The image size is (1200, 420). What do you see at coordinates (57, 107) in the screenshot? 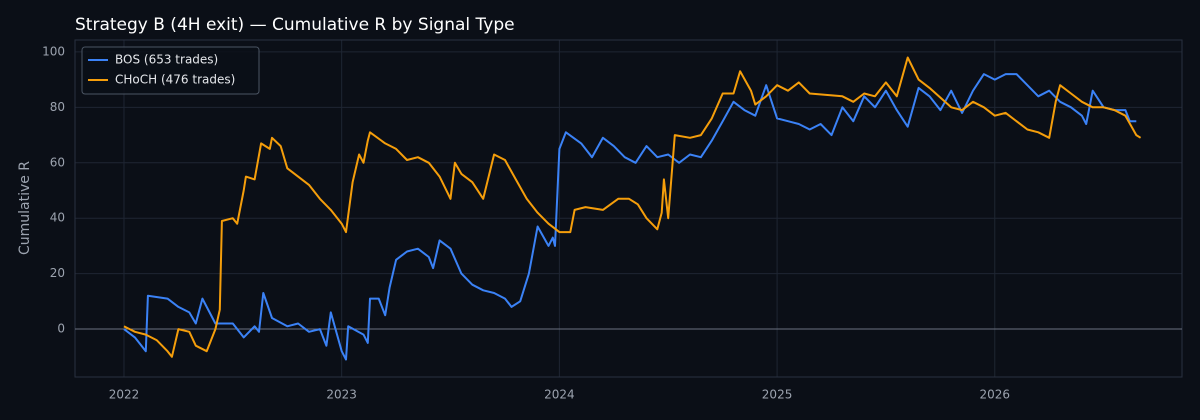
I see `y-tick-label: 80` at bounding box center [57, 107].